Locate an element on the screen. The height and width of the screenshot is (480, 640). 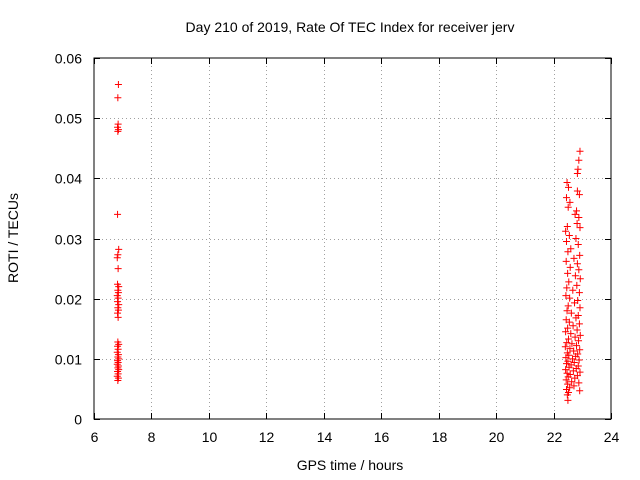
y-tick-label: 0.04 is located at coordinates (68, 179).